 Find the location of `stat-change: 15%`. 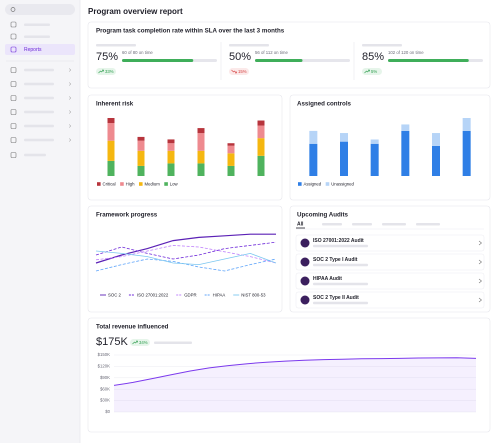

stat-change: 15% is located at coordinates (242, 71).